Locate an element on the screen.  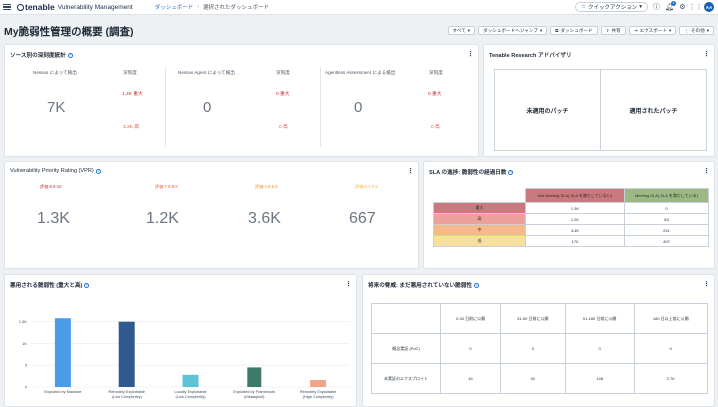
unapplied-patches-tile: 未適用のパッチ is located at coordinates (547, 110).